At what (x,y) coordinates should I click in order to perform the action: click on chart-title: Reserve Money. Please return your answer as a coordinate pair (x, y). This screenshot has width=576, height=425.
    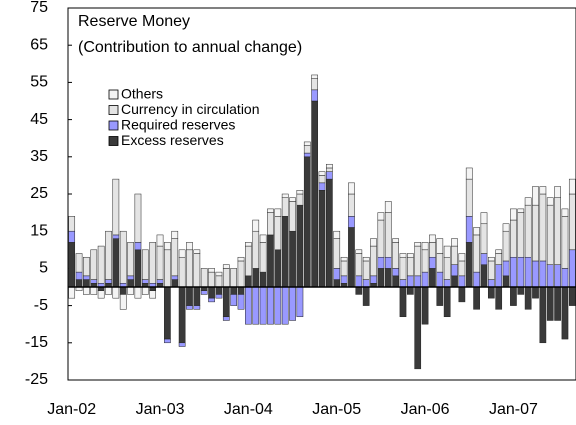
    Looking at the image, I should click on (134, 21).